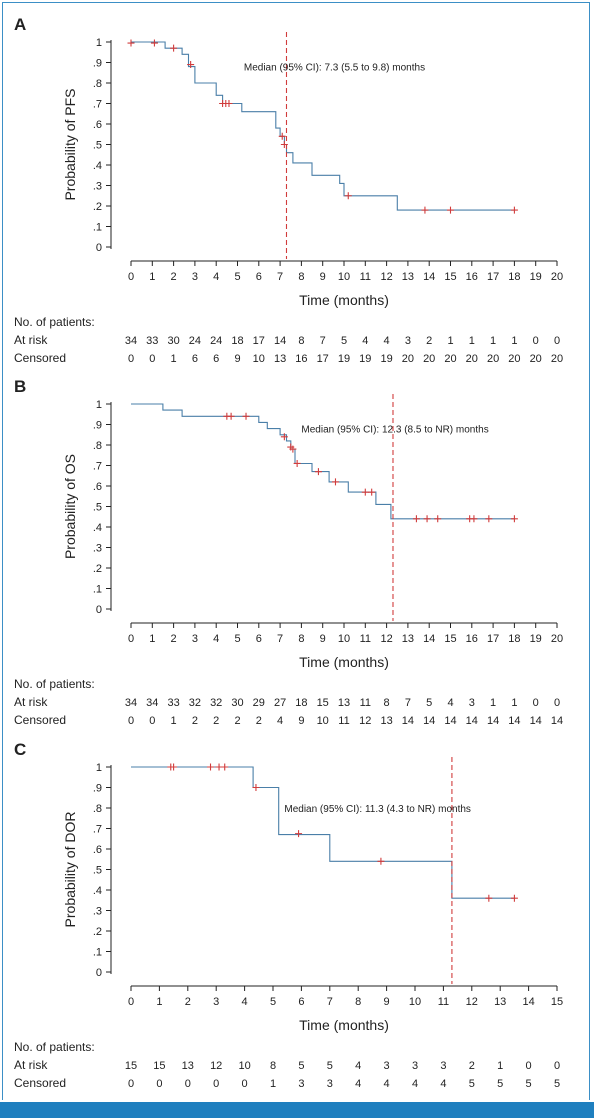 This screenshot has height=1118, width=594. What do you see at coordinates (20, 386) in the screenshot?
I see `panel-label: B` at bounding box center [20, 386].